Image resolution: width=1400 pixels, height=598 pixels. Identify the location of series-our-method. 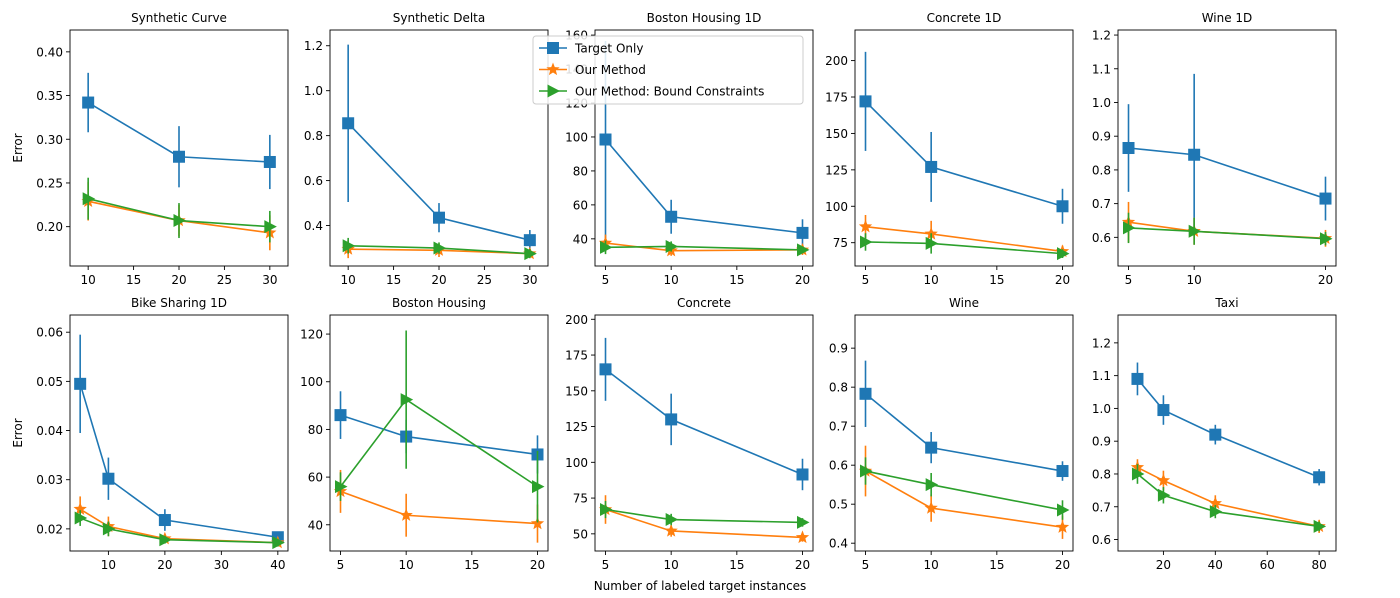
(704, 519).